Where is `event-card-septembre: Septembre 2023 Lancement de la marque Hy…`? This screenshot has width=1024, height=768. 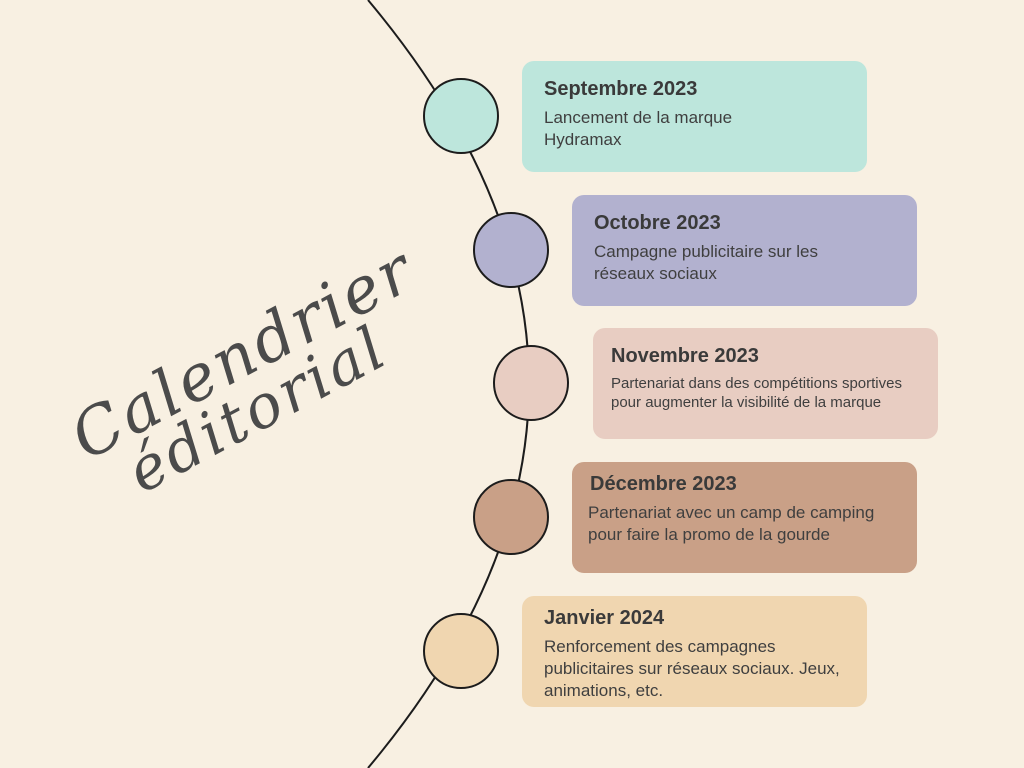
event-card-septembre: Septembre 2023 Lancement de la marque Hy… is located at coordinates (694, 116).